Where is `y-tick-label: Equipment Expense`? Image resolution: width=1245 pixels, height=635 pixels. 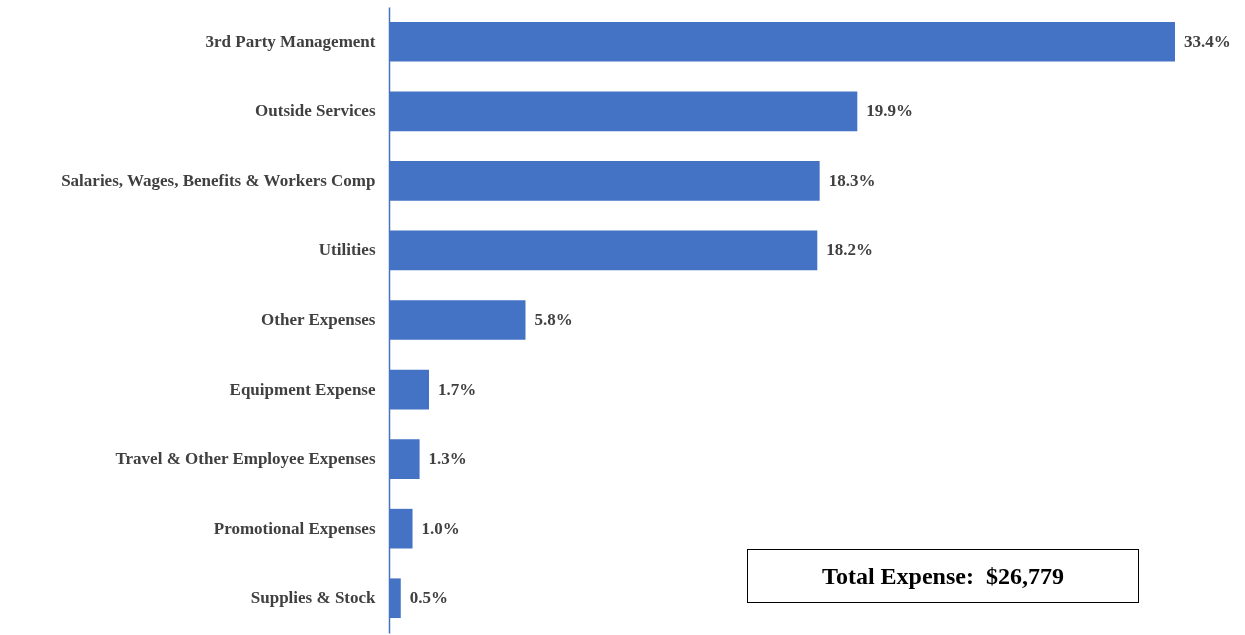 y-tick-label: Equipment Expense is located at coordinates (302, 389).